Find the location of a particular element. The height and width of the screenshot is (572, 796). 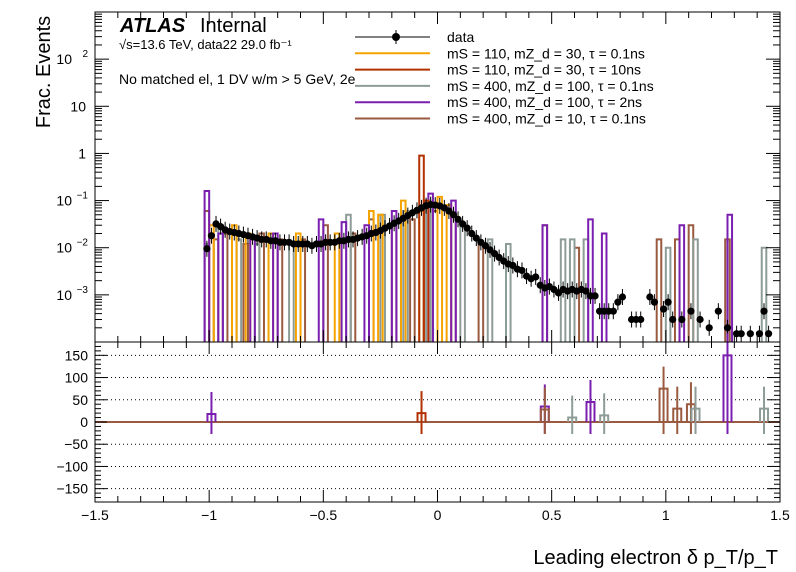

atlas-label: ATLAS is located at coordinates (152, 26).